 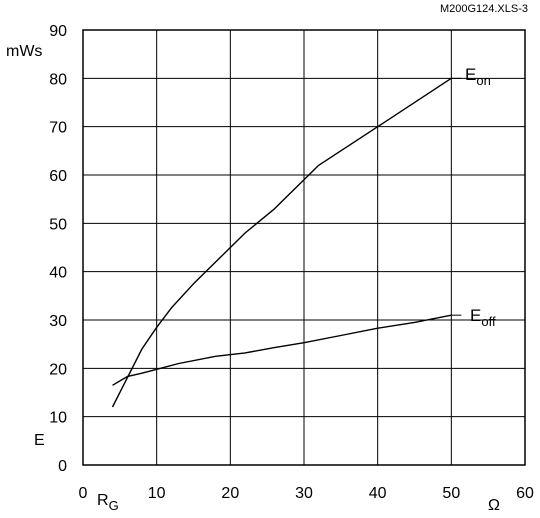 What do you see at coordinates (58, 224) in the screenshot?
I see `y-tick-label: 50` at bounding box center [58, 224].